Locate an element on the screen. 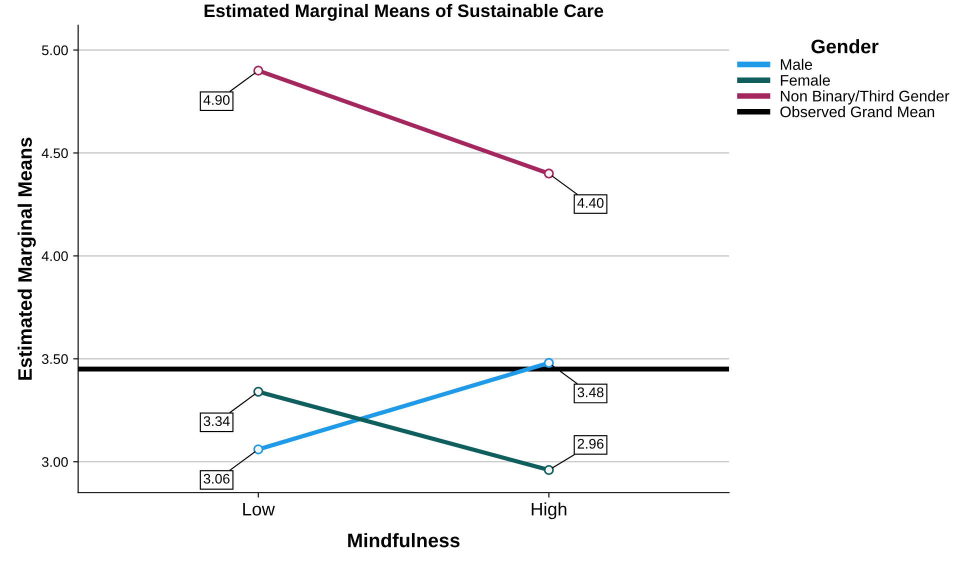  x-tick-label: High is located at coordinates (549, 511).